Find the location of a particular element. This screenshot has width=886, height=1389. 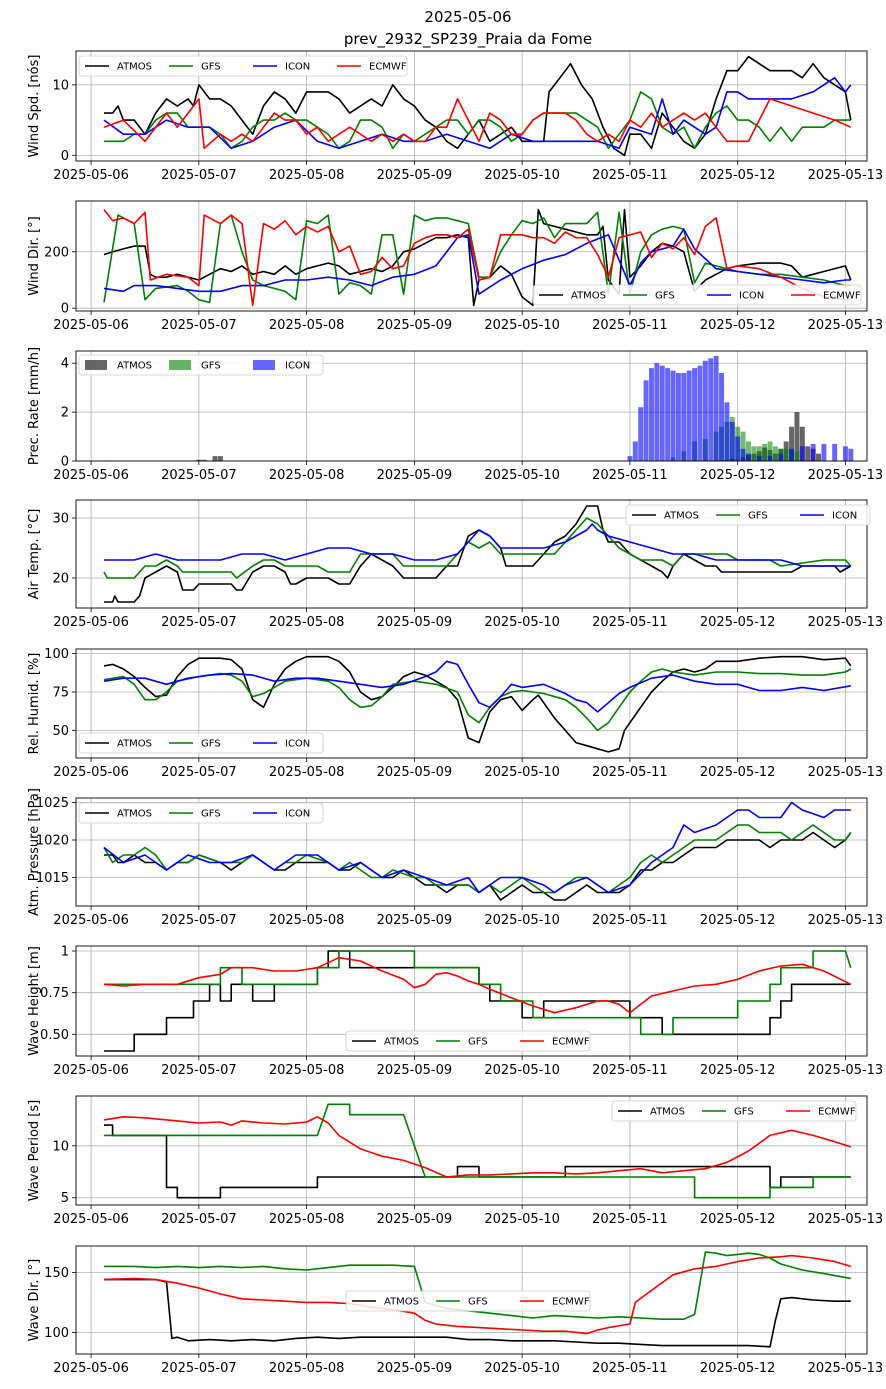

legend-swatch-gfs is located at coordinates (180, 365).